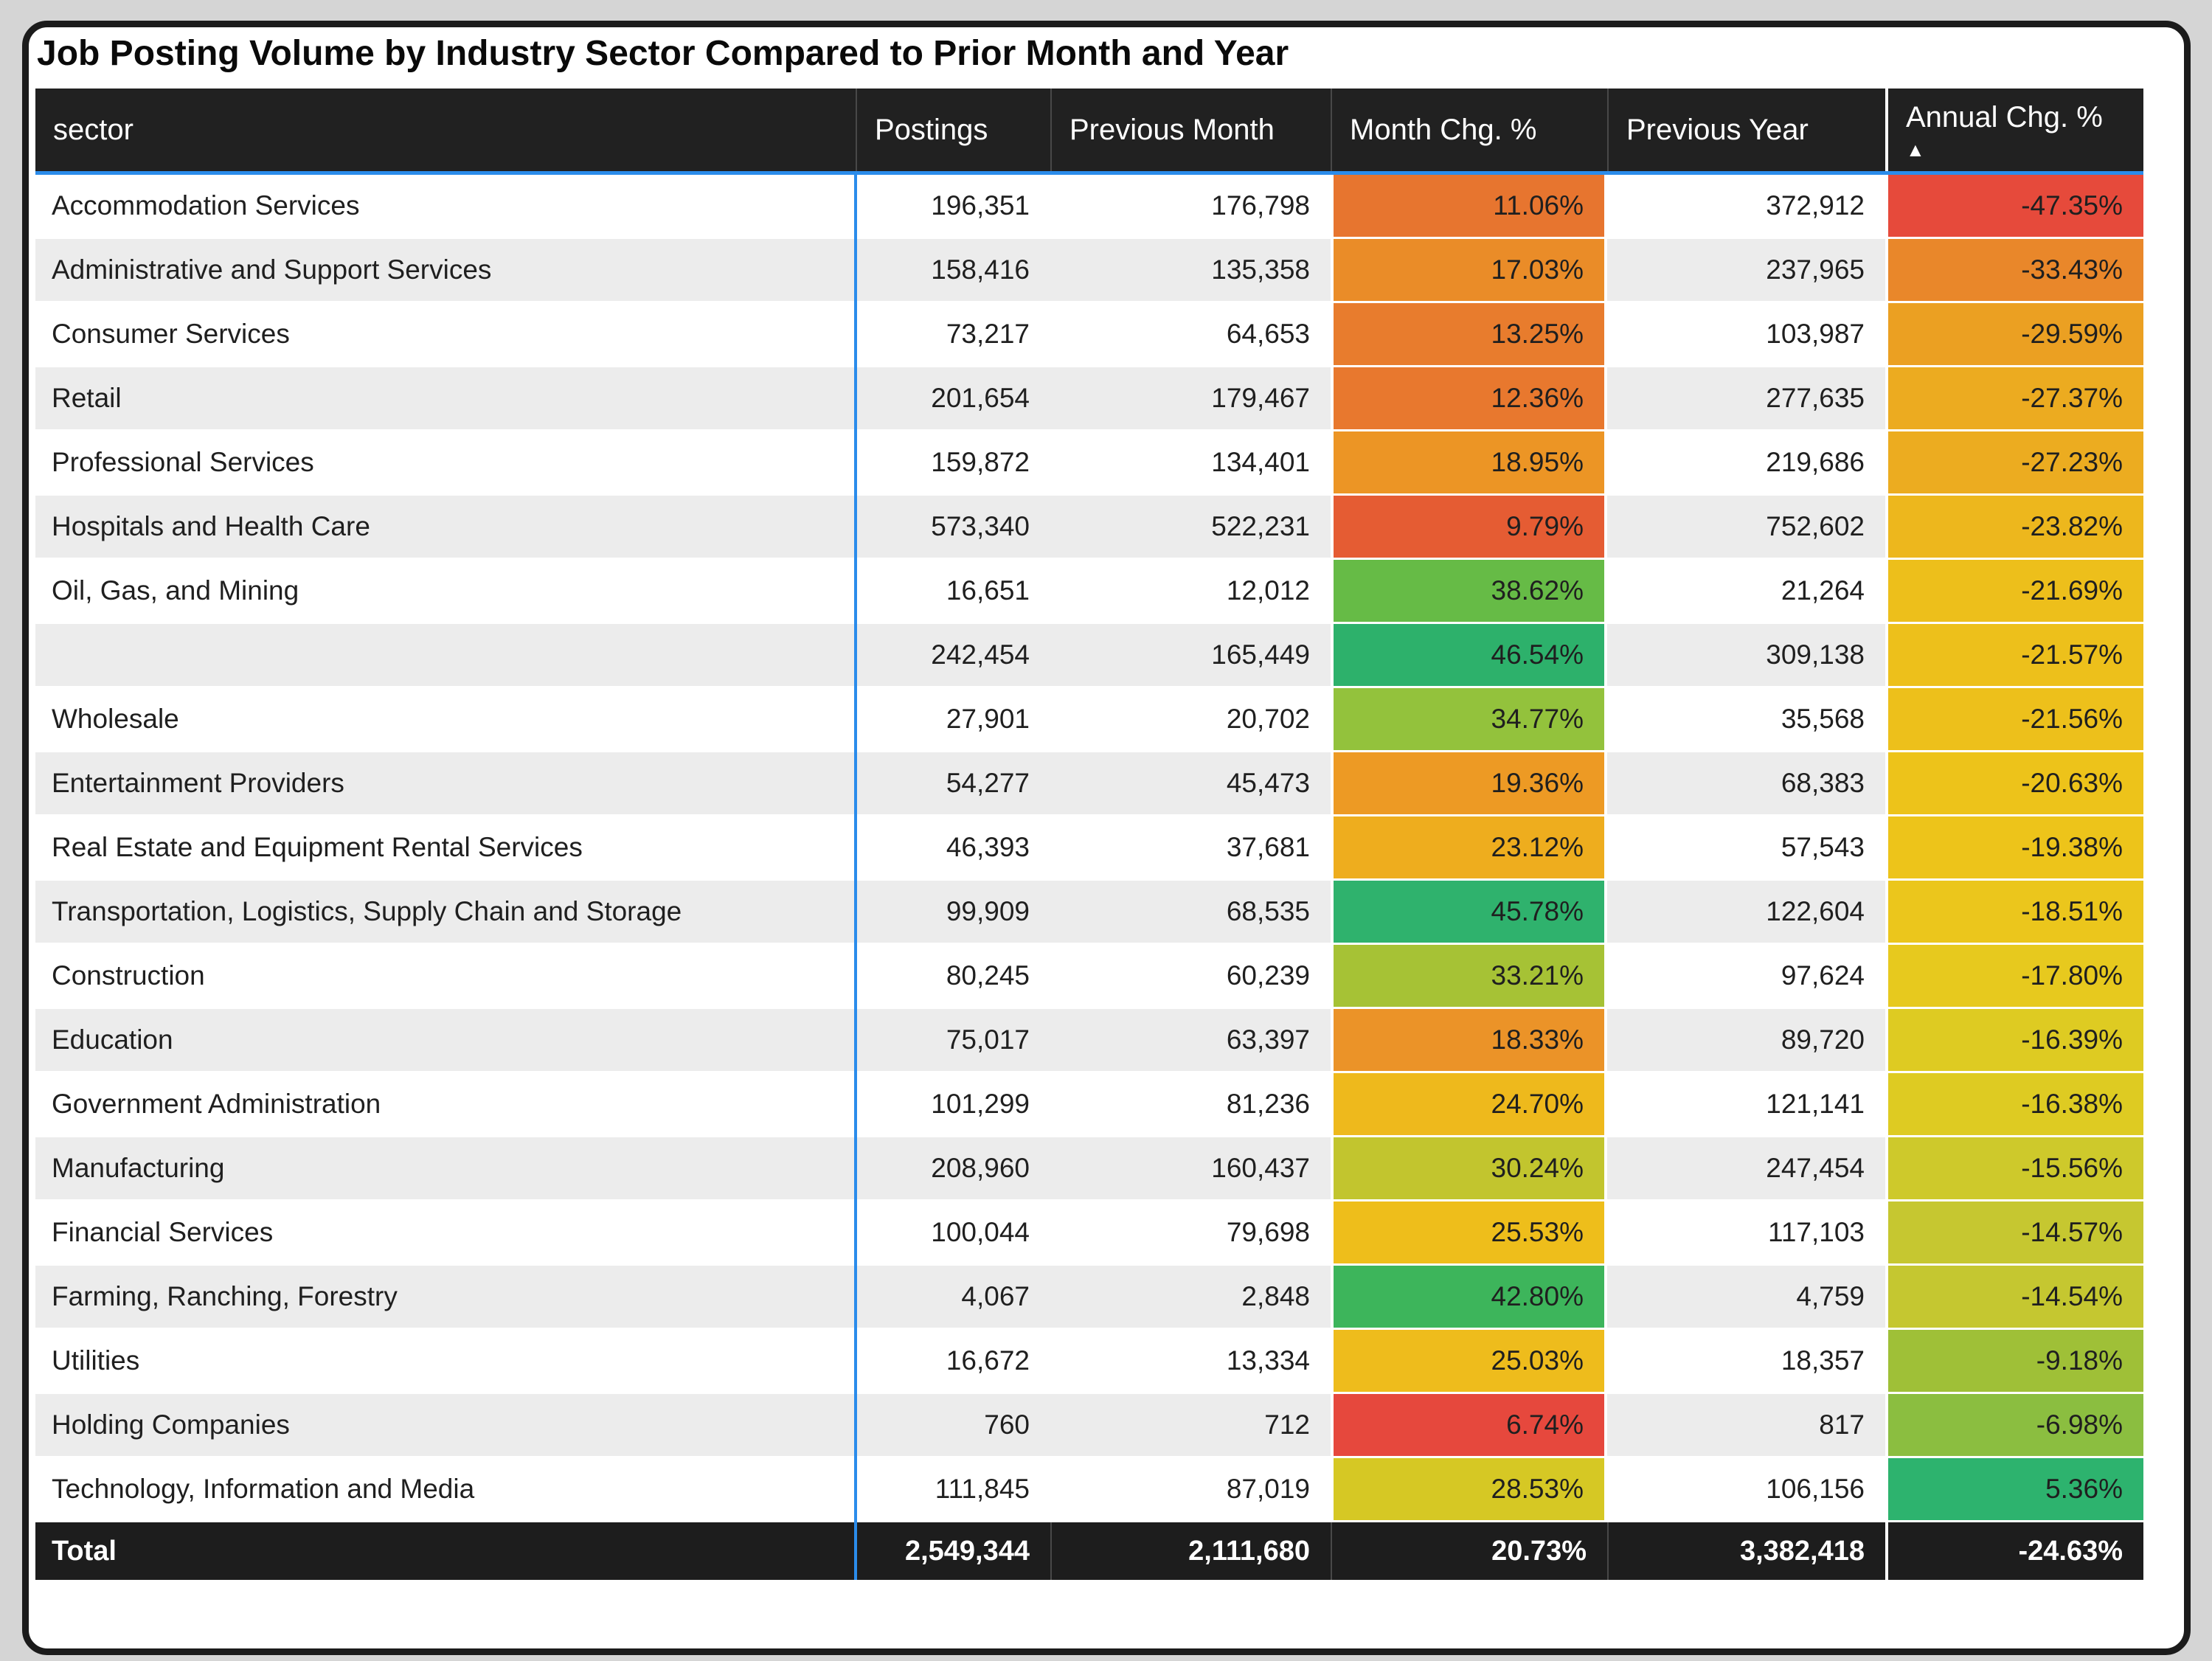 This screenshot has width=2212, height=1661. Describe the element at coordinates (1191, 977) in the screenshot. I see `previous-month-cell: 60,239` at that location.